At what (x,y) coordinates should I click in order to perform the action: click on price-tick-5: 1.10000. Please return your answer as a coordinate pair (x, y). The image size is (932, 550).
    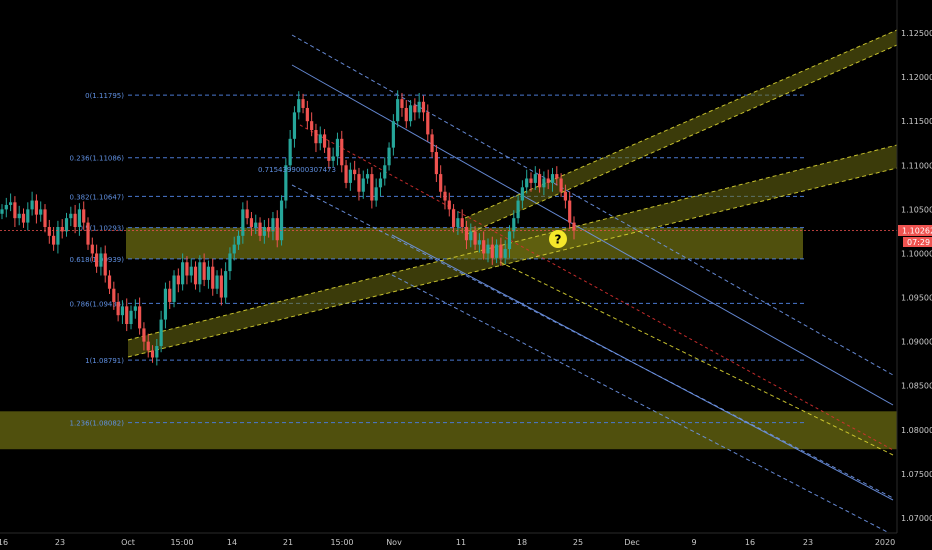
    Looking at the image, I should click on (916, 253).